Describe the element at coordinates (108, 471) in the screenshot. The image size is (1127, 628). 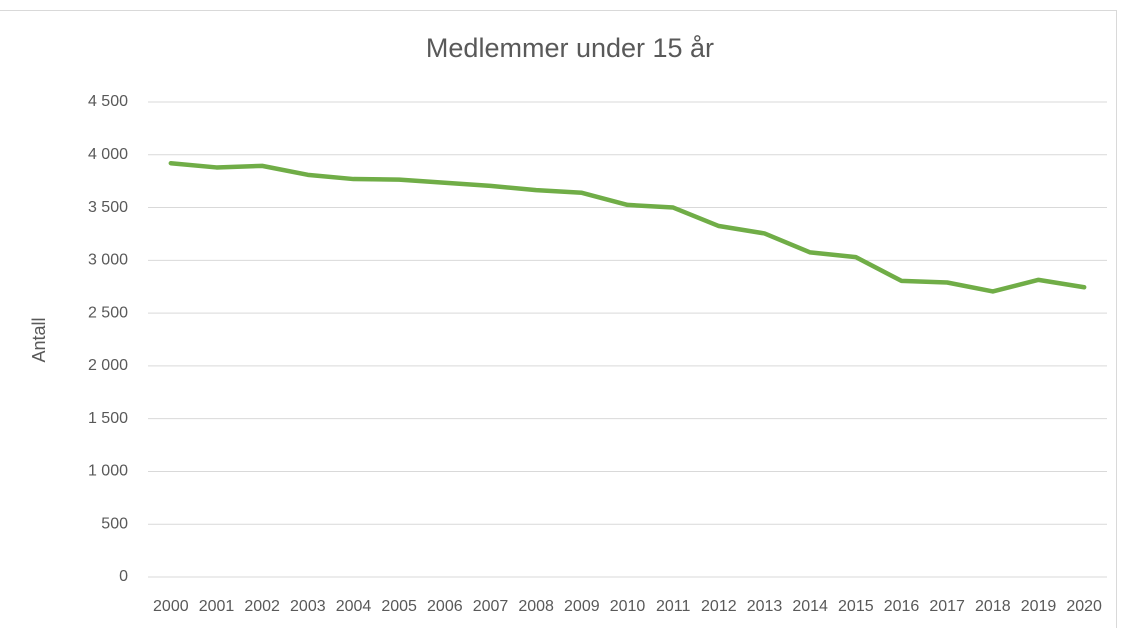
I see `y-tick-label: 1 000` at that location.